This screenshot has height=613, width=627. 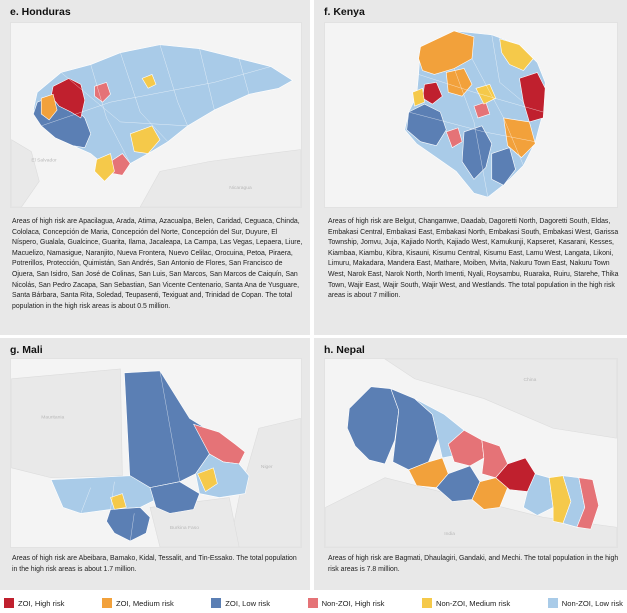 I want to click on kenya-region-nonzoi-medium-north, so click(x=516, y=54).